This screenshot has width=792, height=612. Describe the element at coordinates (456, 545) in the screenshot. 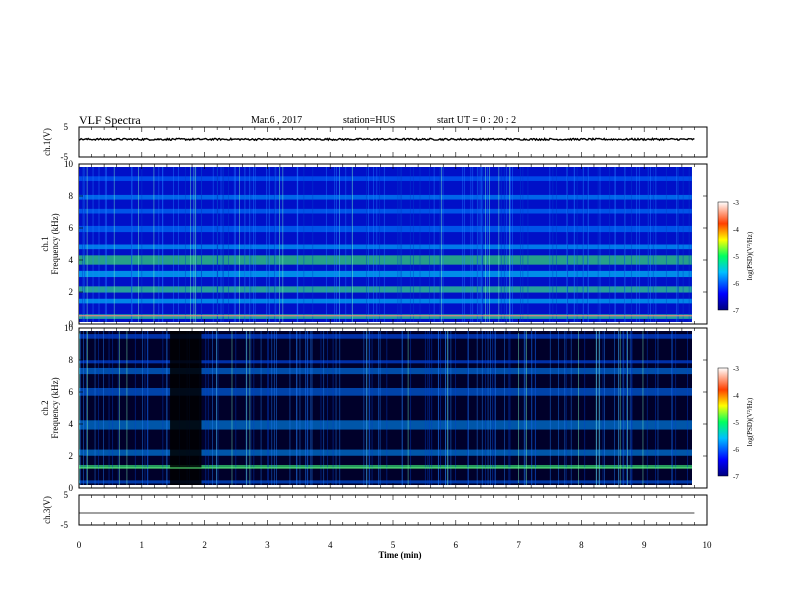

I see `x-tick-label: 6` at that location.